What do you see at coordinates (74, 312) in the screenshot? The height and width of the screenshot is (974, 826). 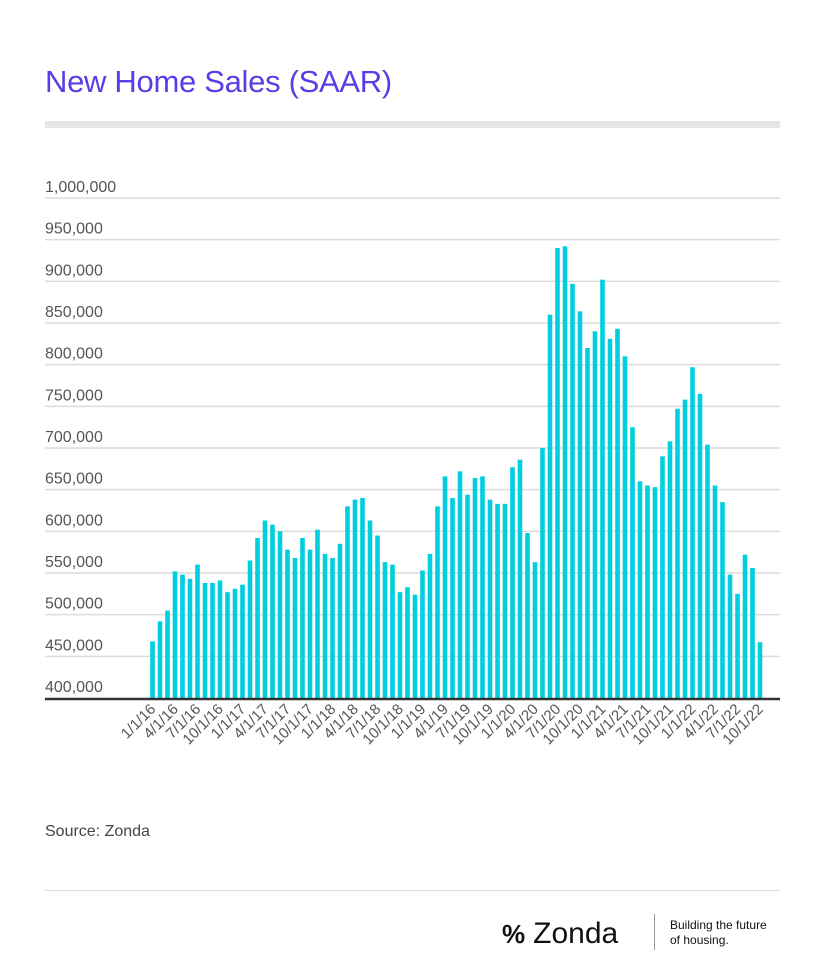 I see `y-tick-label: 850,000` at bounding box center [74, 312].